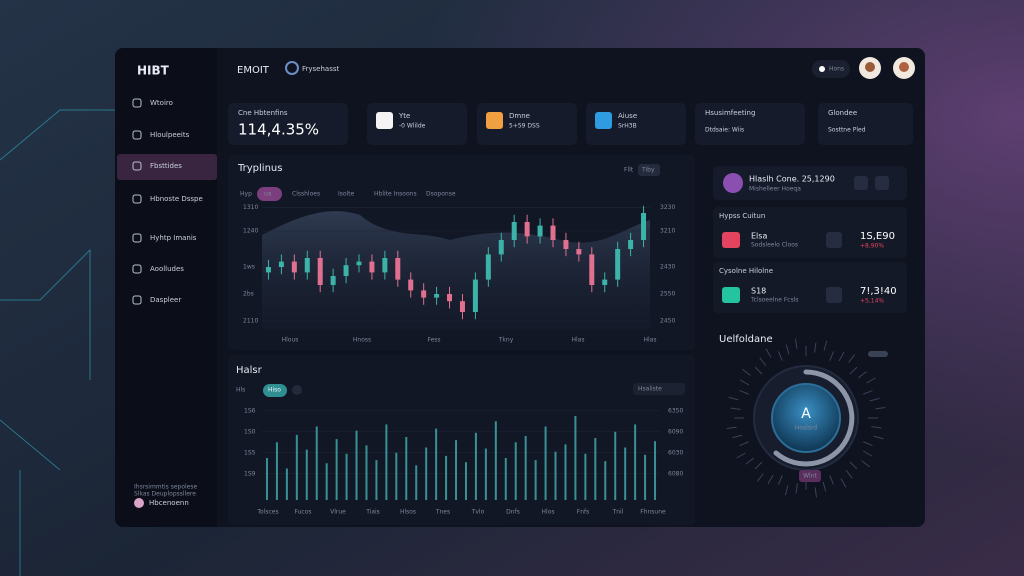 The height and width of the screenshot is (576, 1024). I want to click on nav-item: Daspleer, so click(165, 300).